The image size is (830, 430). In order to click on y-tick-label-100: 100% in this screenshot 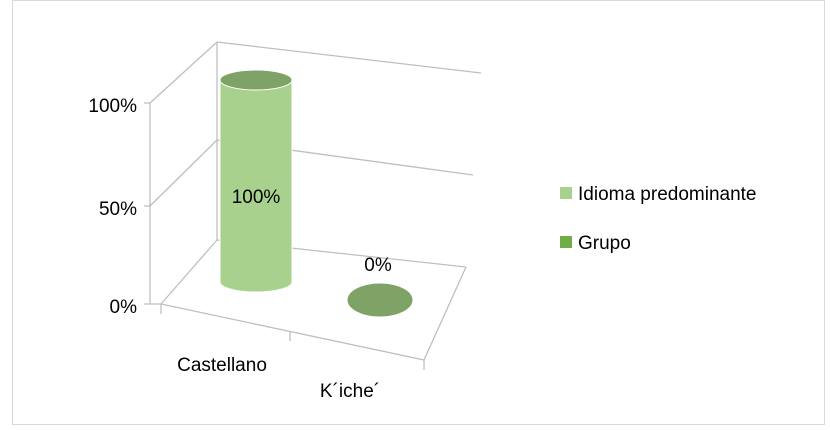, I will do `click(112, 106)`.